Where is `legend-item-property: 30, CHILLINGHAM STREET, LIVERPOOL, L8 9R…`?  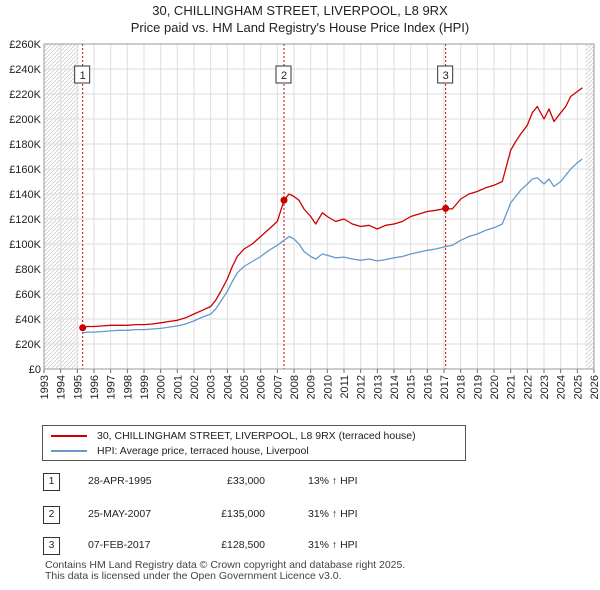 legend-item-property: 30, CHILLINGHAM STREET, LIVERPOOL, L8 9R… is located at coordinates (233, 436).